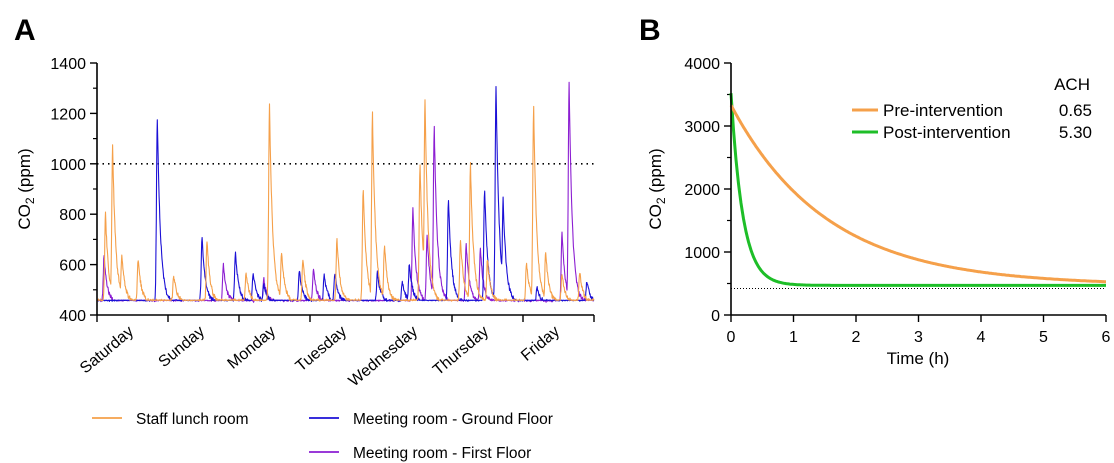 This screenshot has height=463, width=1114. Describe the element at coordinates (68, 114) in the screenshot. I see `y-tick-label: 1200` at that location.